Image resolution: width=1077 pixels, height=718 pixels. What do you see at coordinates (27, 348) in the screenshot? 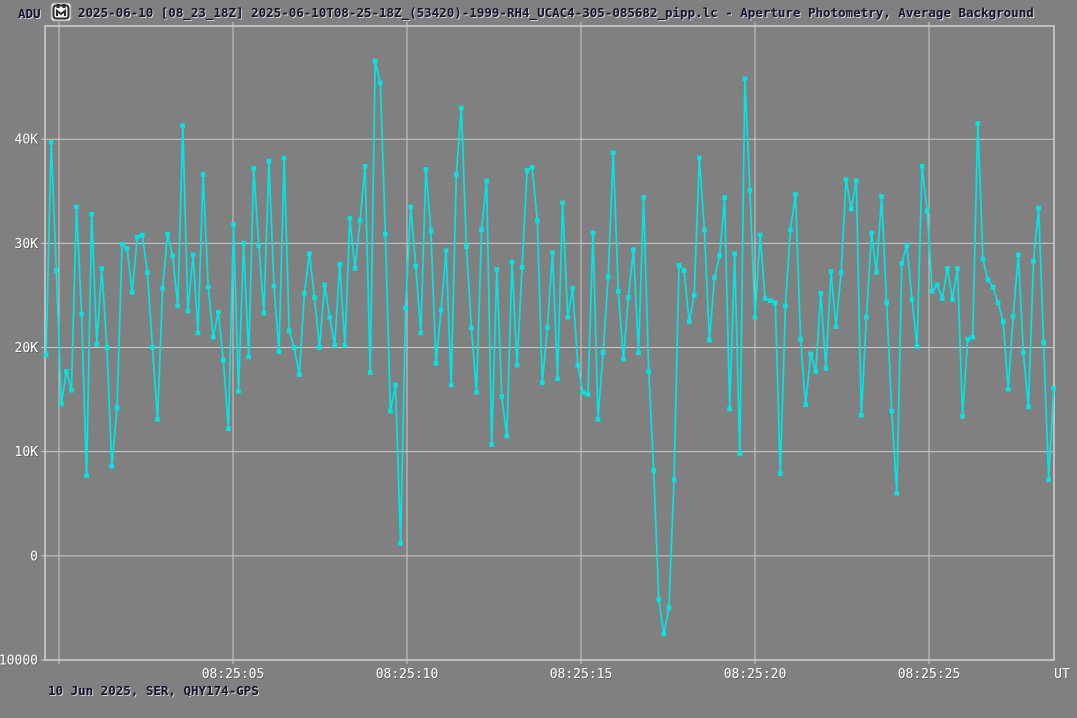
I see `y-tick-label: 20K` at bounding box center [27, 348].